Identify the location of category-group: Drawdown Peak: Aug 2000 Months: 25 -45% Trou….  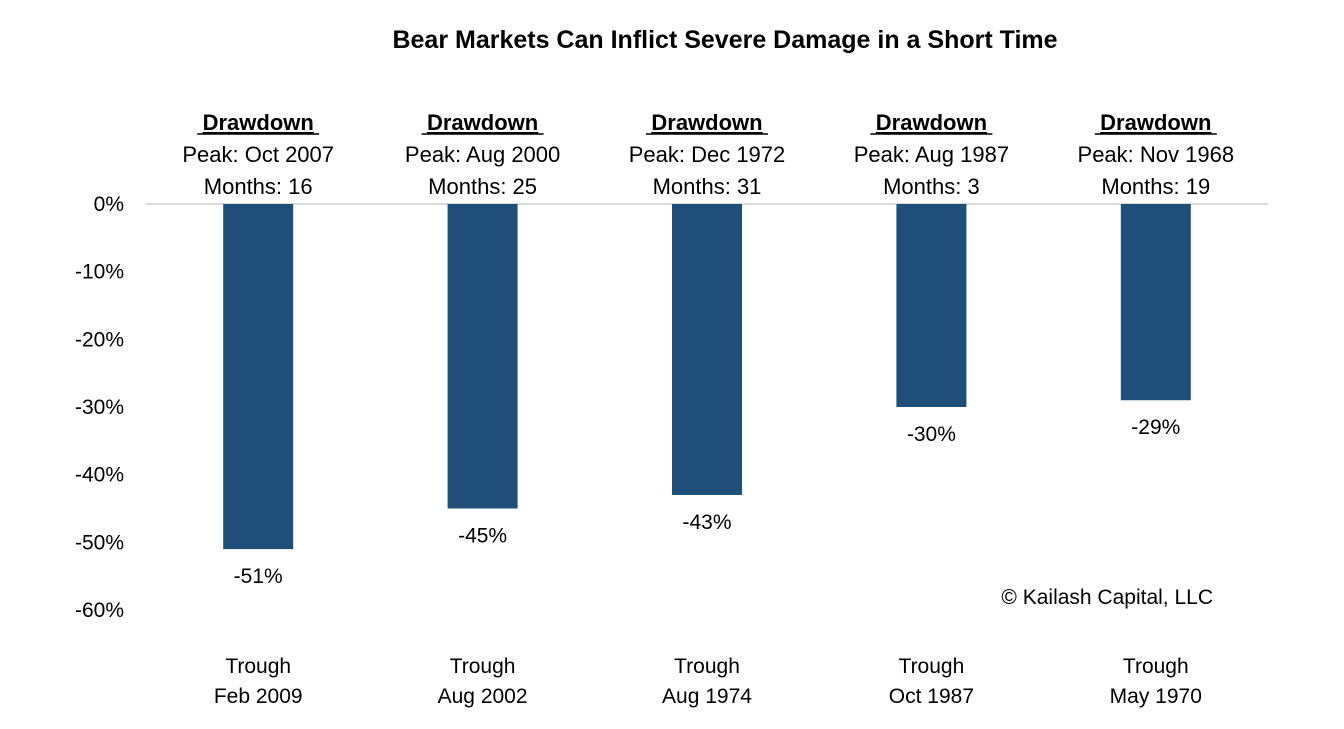
(482, 409).